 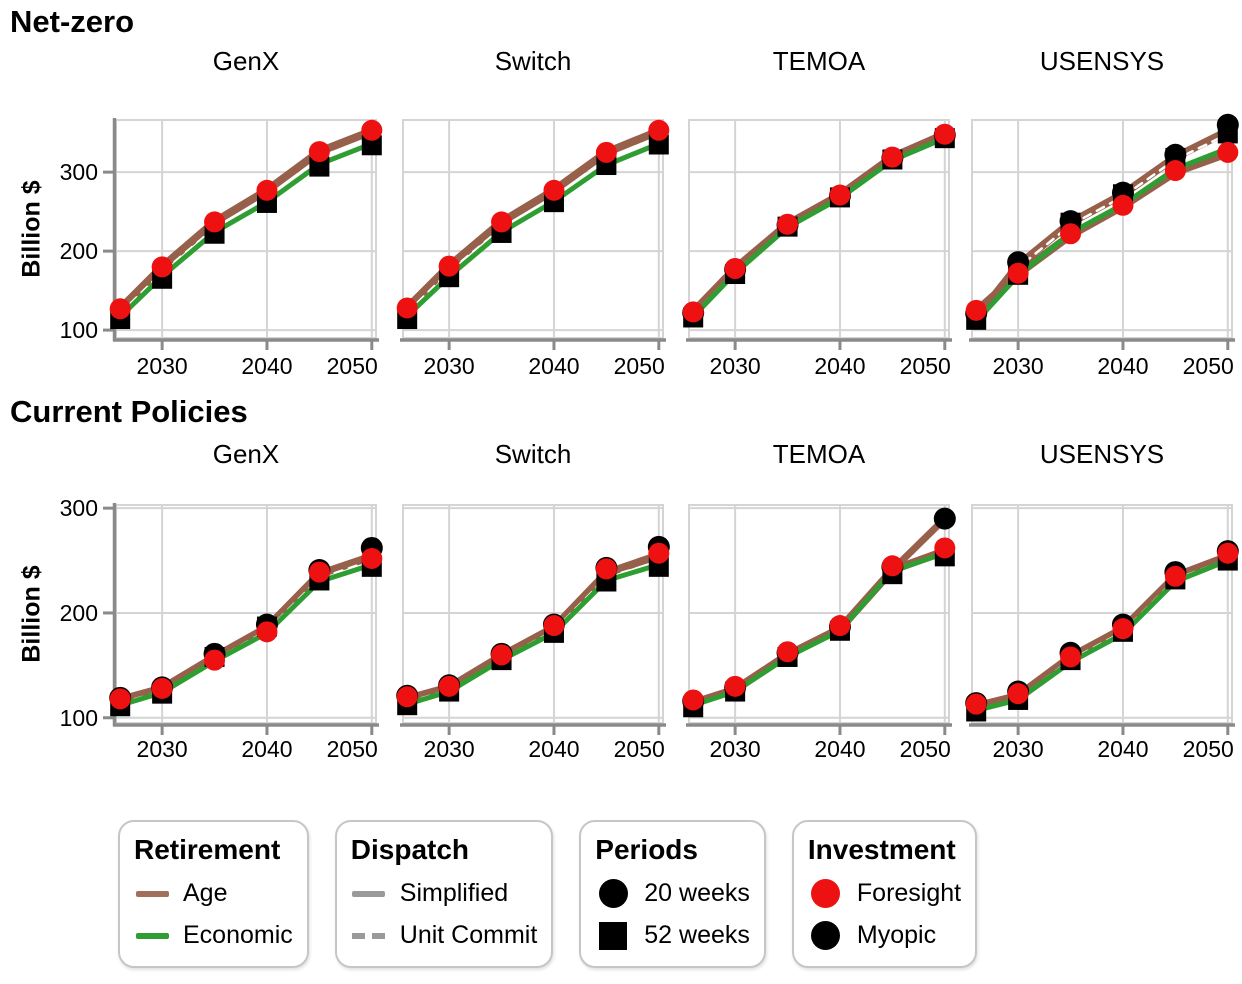 I want to click on legend-box-retirement: Retirement Age Economic, so click(x=213, y=894).